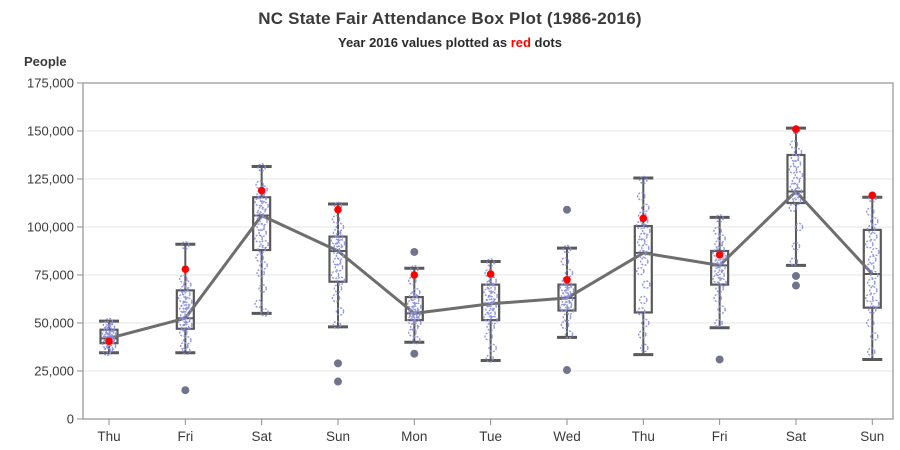 The image size is (900, 450). What do you see at coordinates (45, 61) in the screenshot?
I see `y-axis-title: People` at bounding box center [45, 61].